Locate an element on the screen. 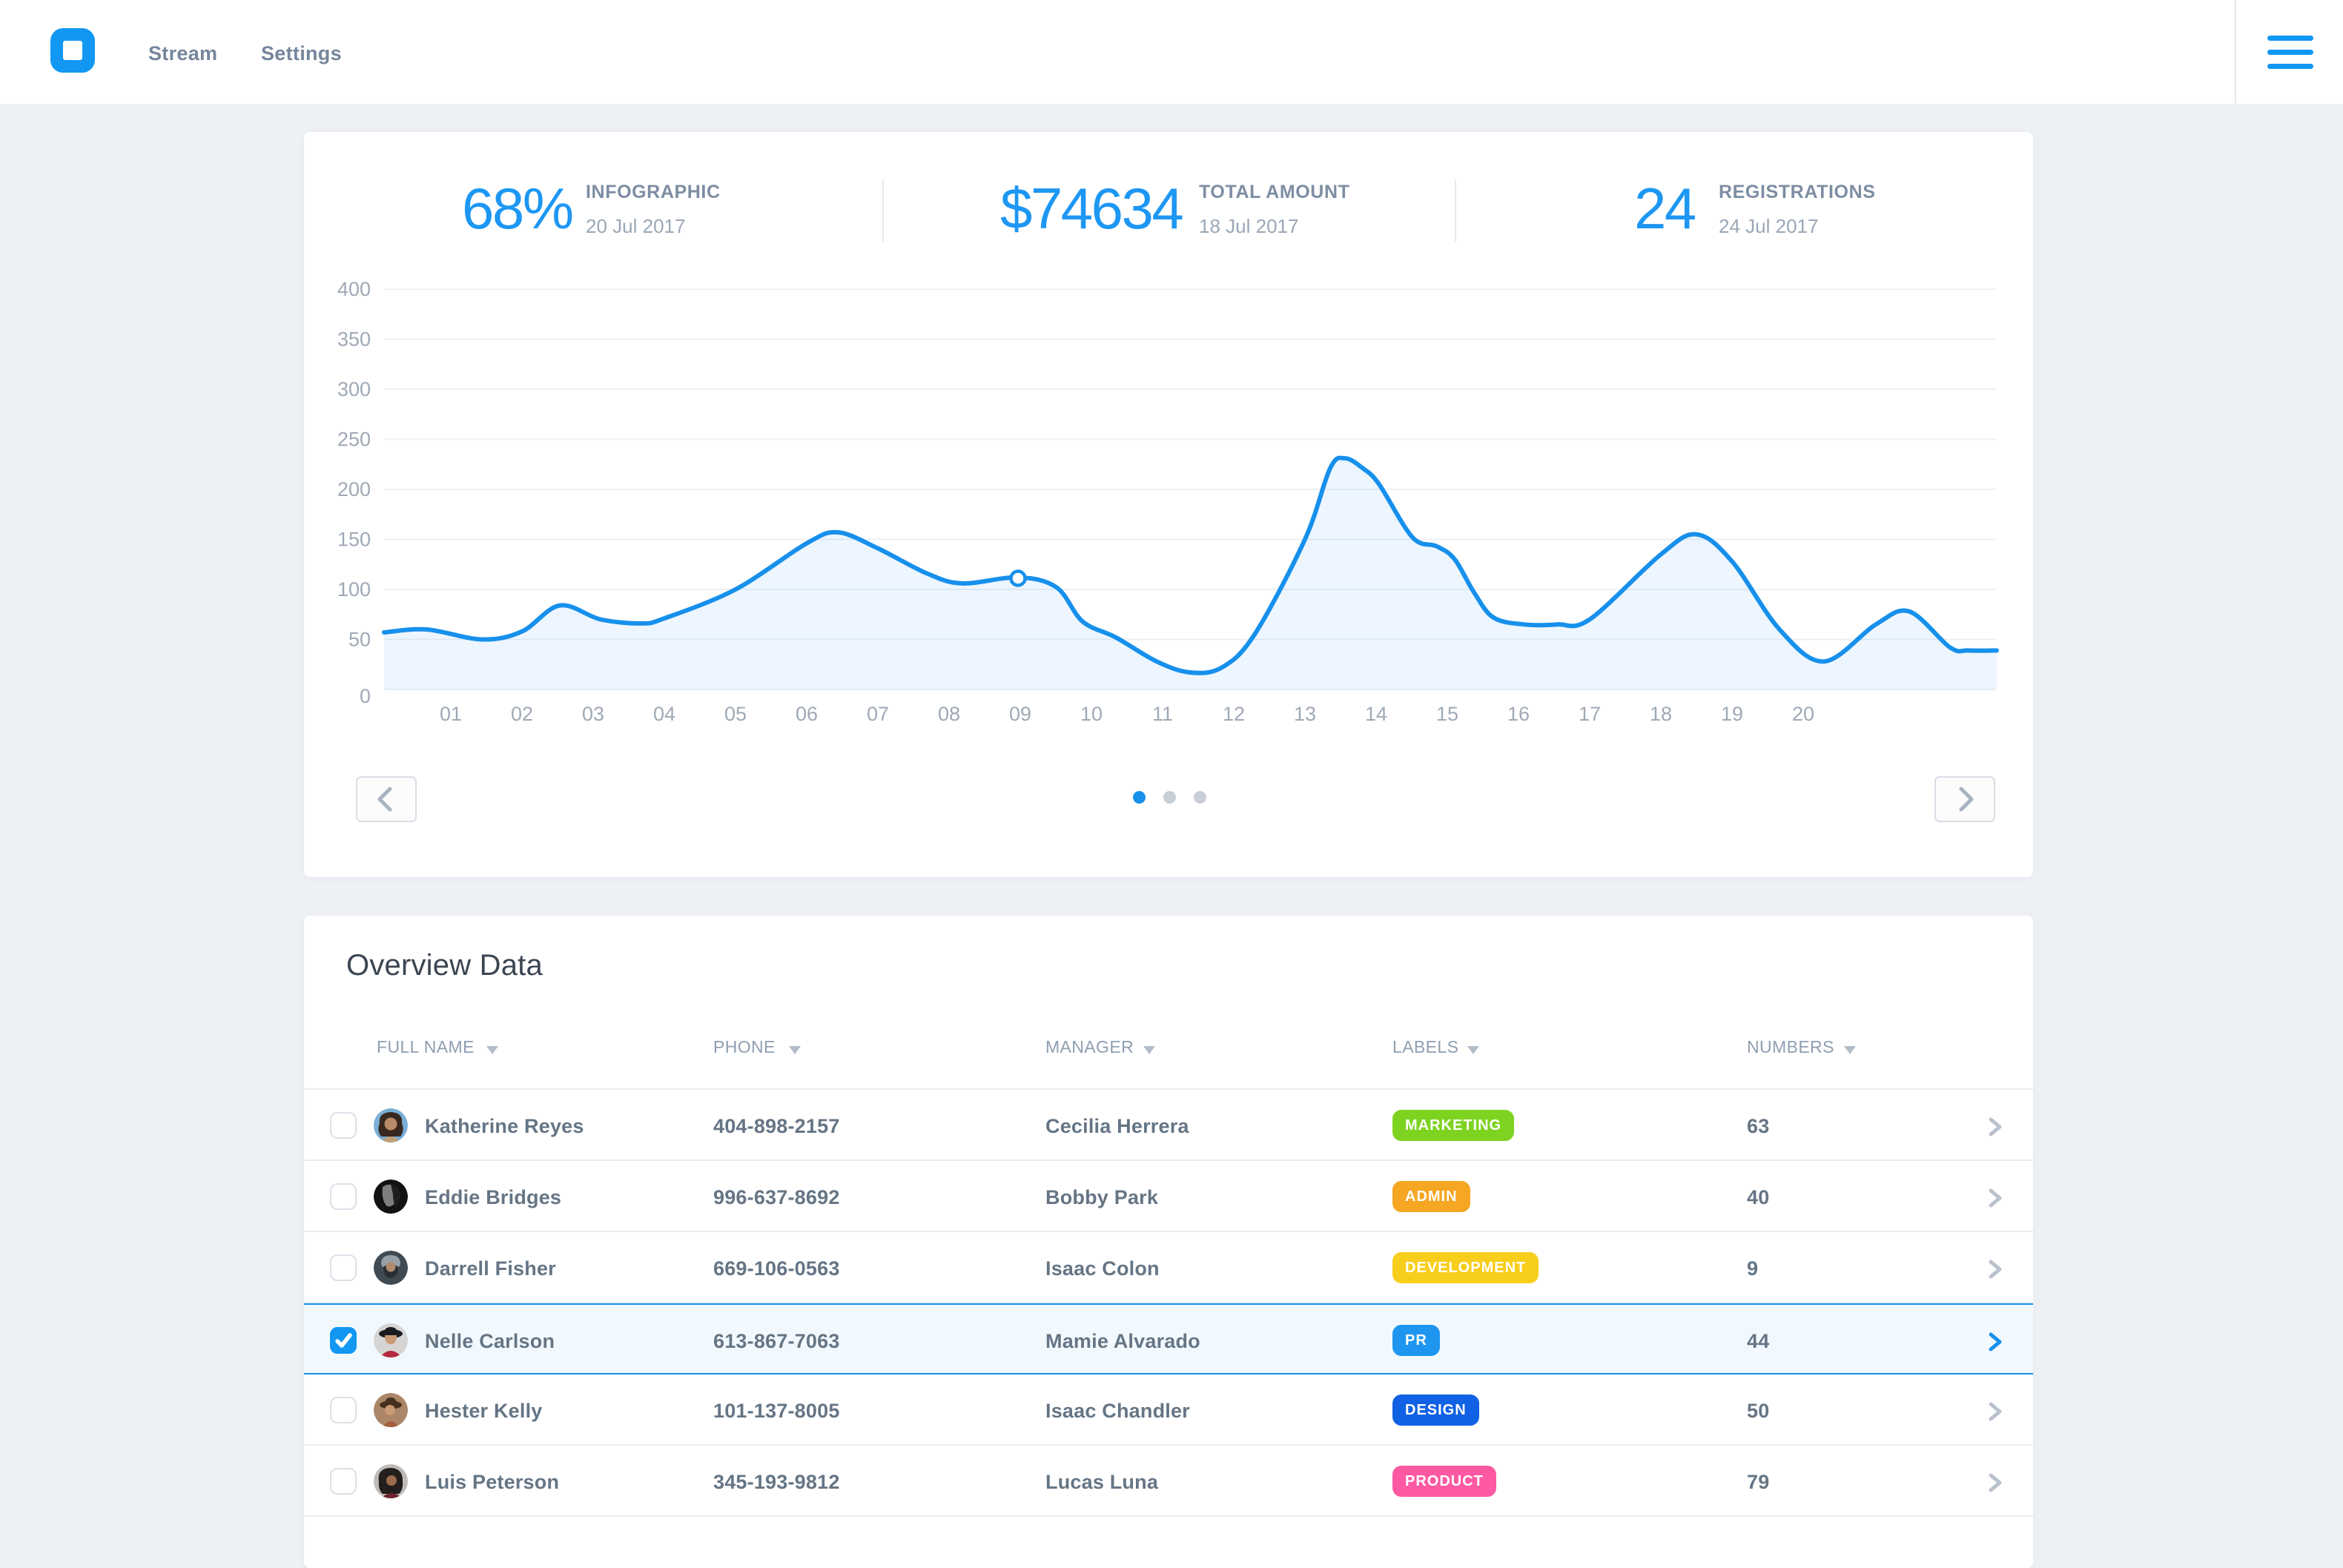  svg-text: 17 is located at coordinates (1590, 714).